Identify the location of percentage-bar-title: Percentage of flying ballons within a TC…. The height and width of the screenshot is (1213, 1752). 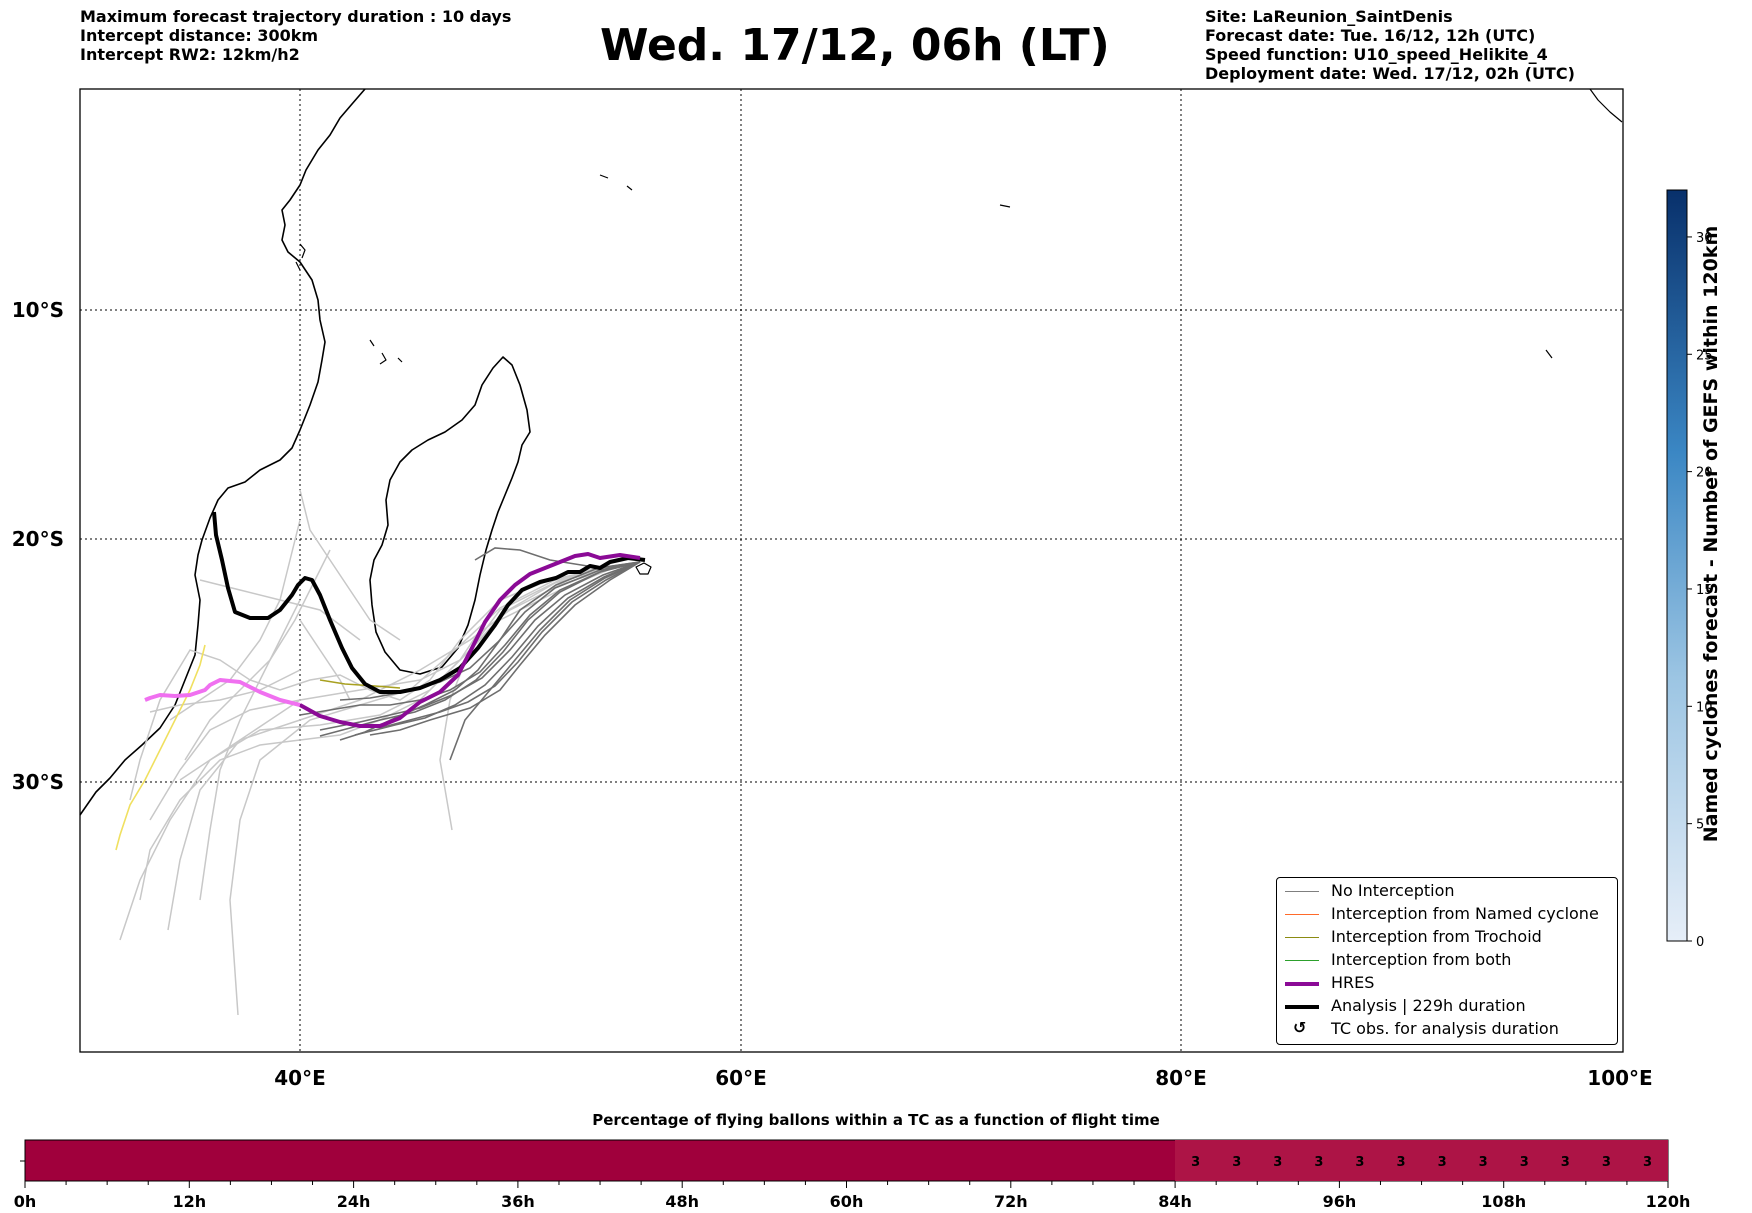
(876, 1120).